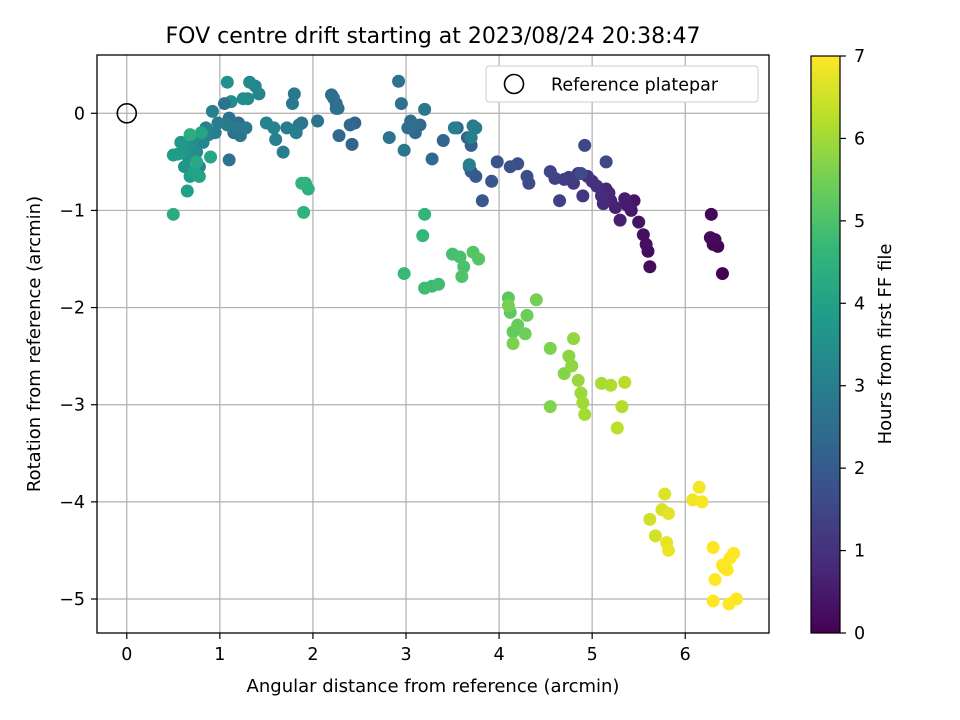  I want to click on x-axis-ticks: 0 1 2 3 4 5 6, so click(406, 649).